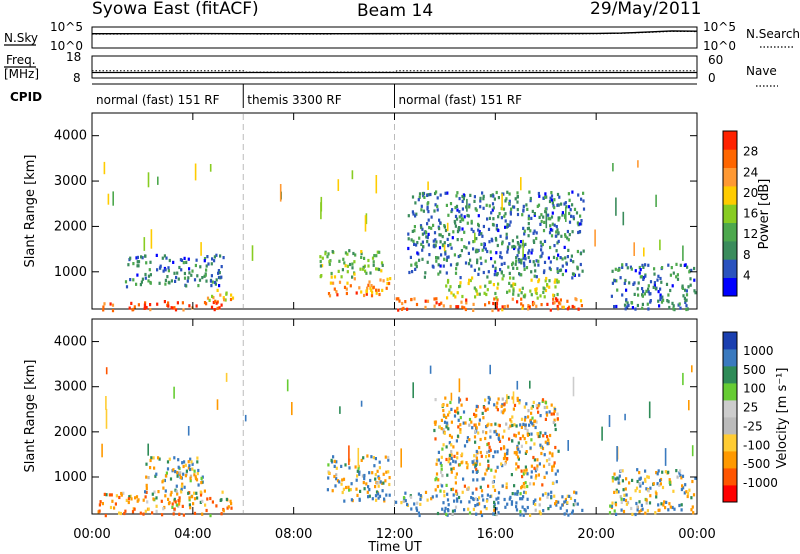  I want to click on velocity-ylabel: Slant Range [km], so click(30, 416).